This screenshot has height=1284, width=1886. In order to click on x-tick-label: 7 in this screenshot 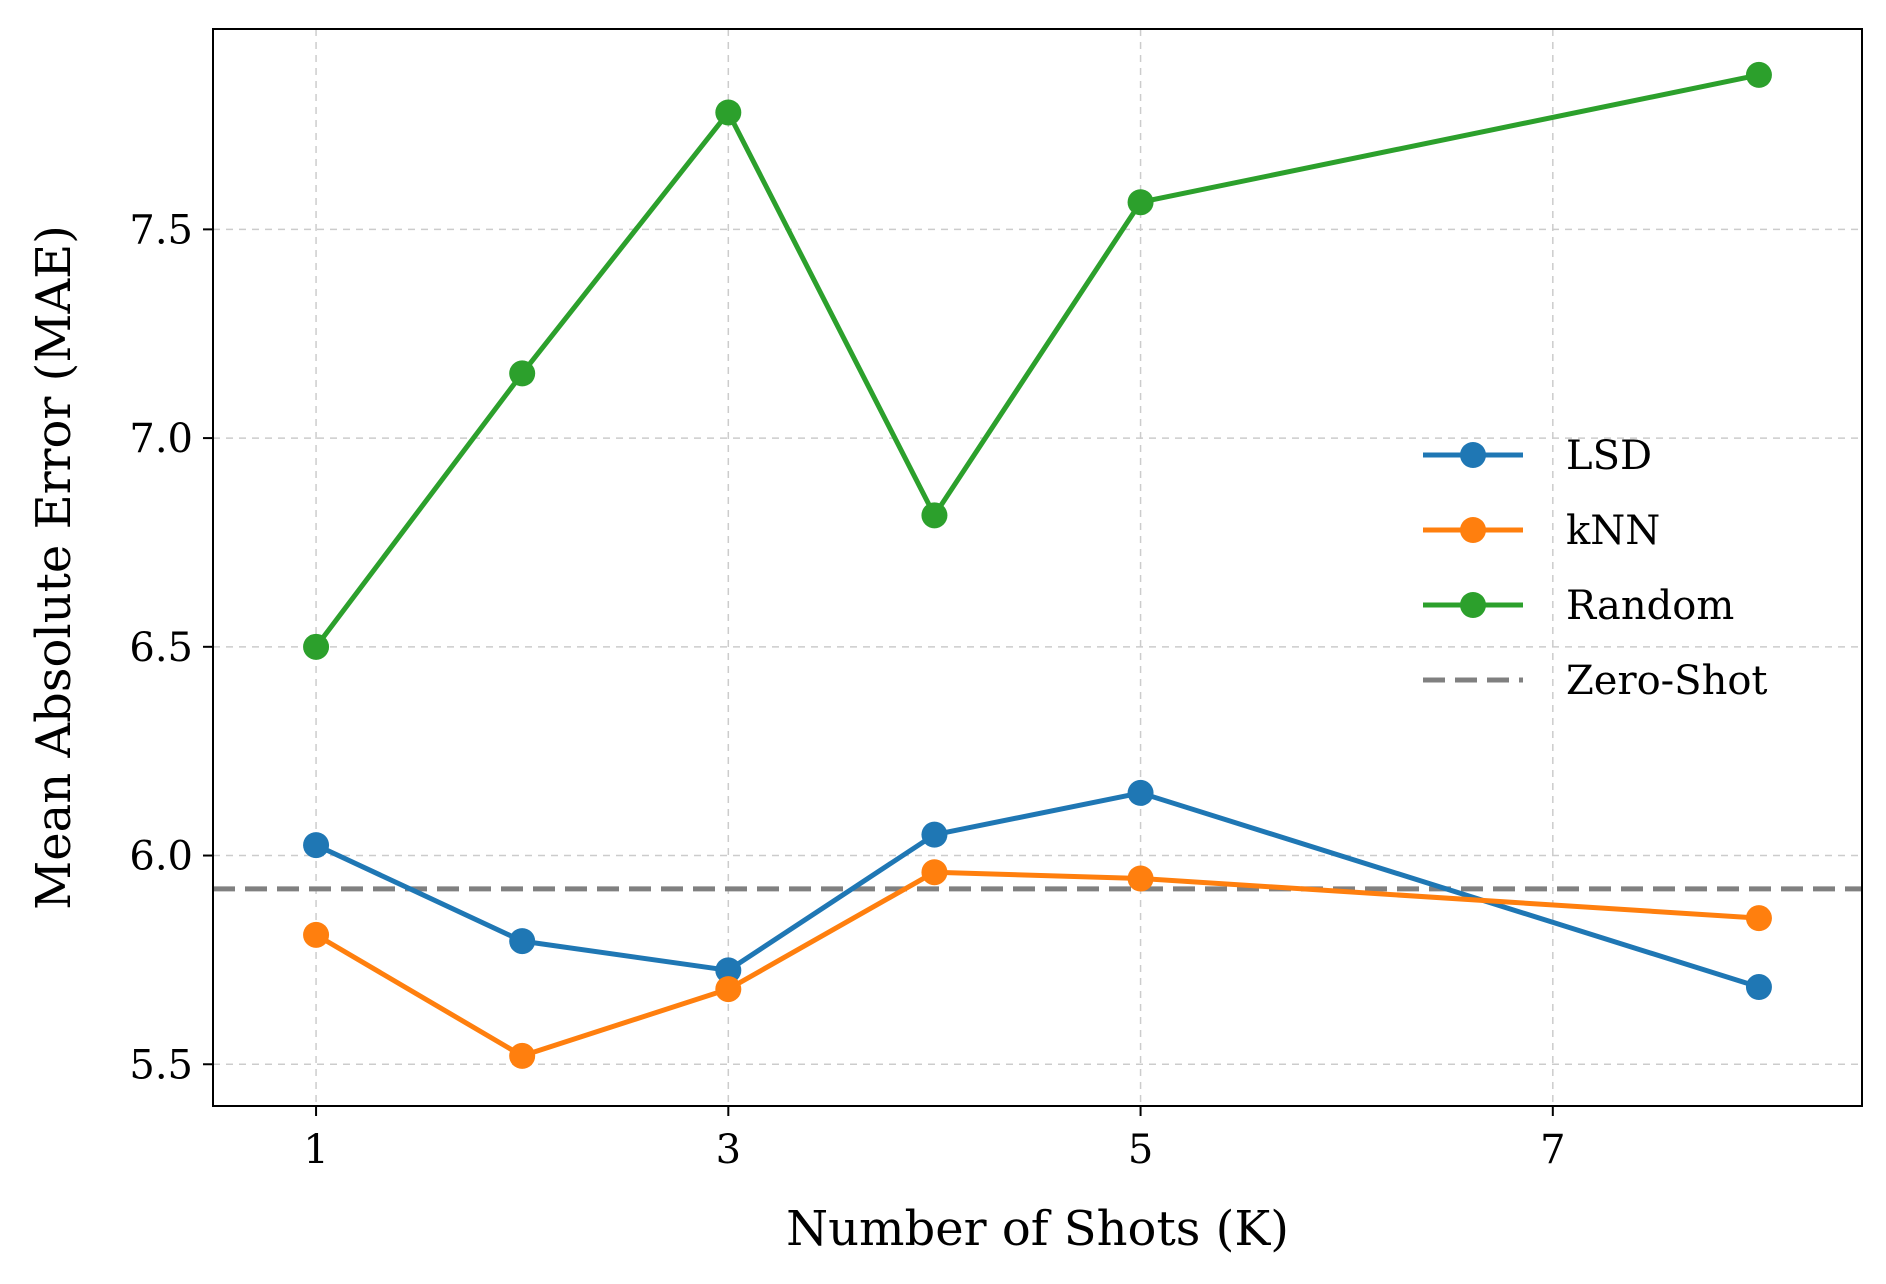, I will do `click(1552, 1150)`.